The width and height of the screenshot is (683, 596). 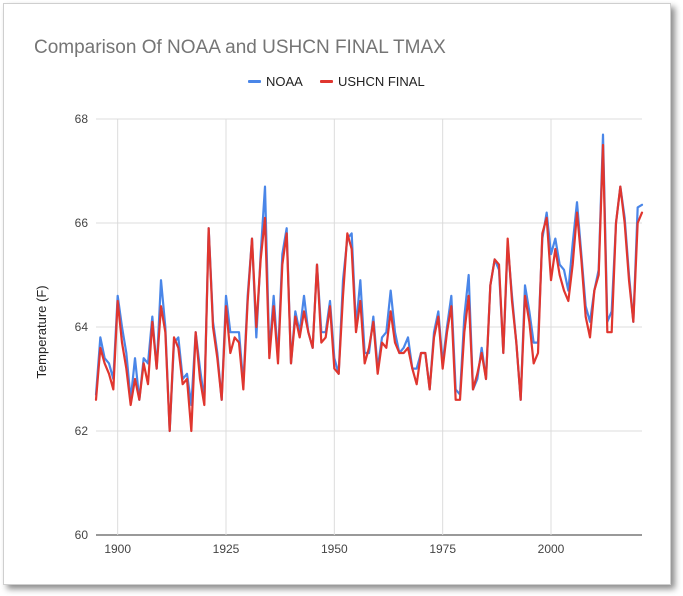 What do you see at coordinates (226, 549) in the screenshot?
I see `x-tick-label-1925: 1925` at bounding box center [226, 549].